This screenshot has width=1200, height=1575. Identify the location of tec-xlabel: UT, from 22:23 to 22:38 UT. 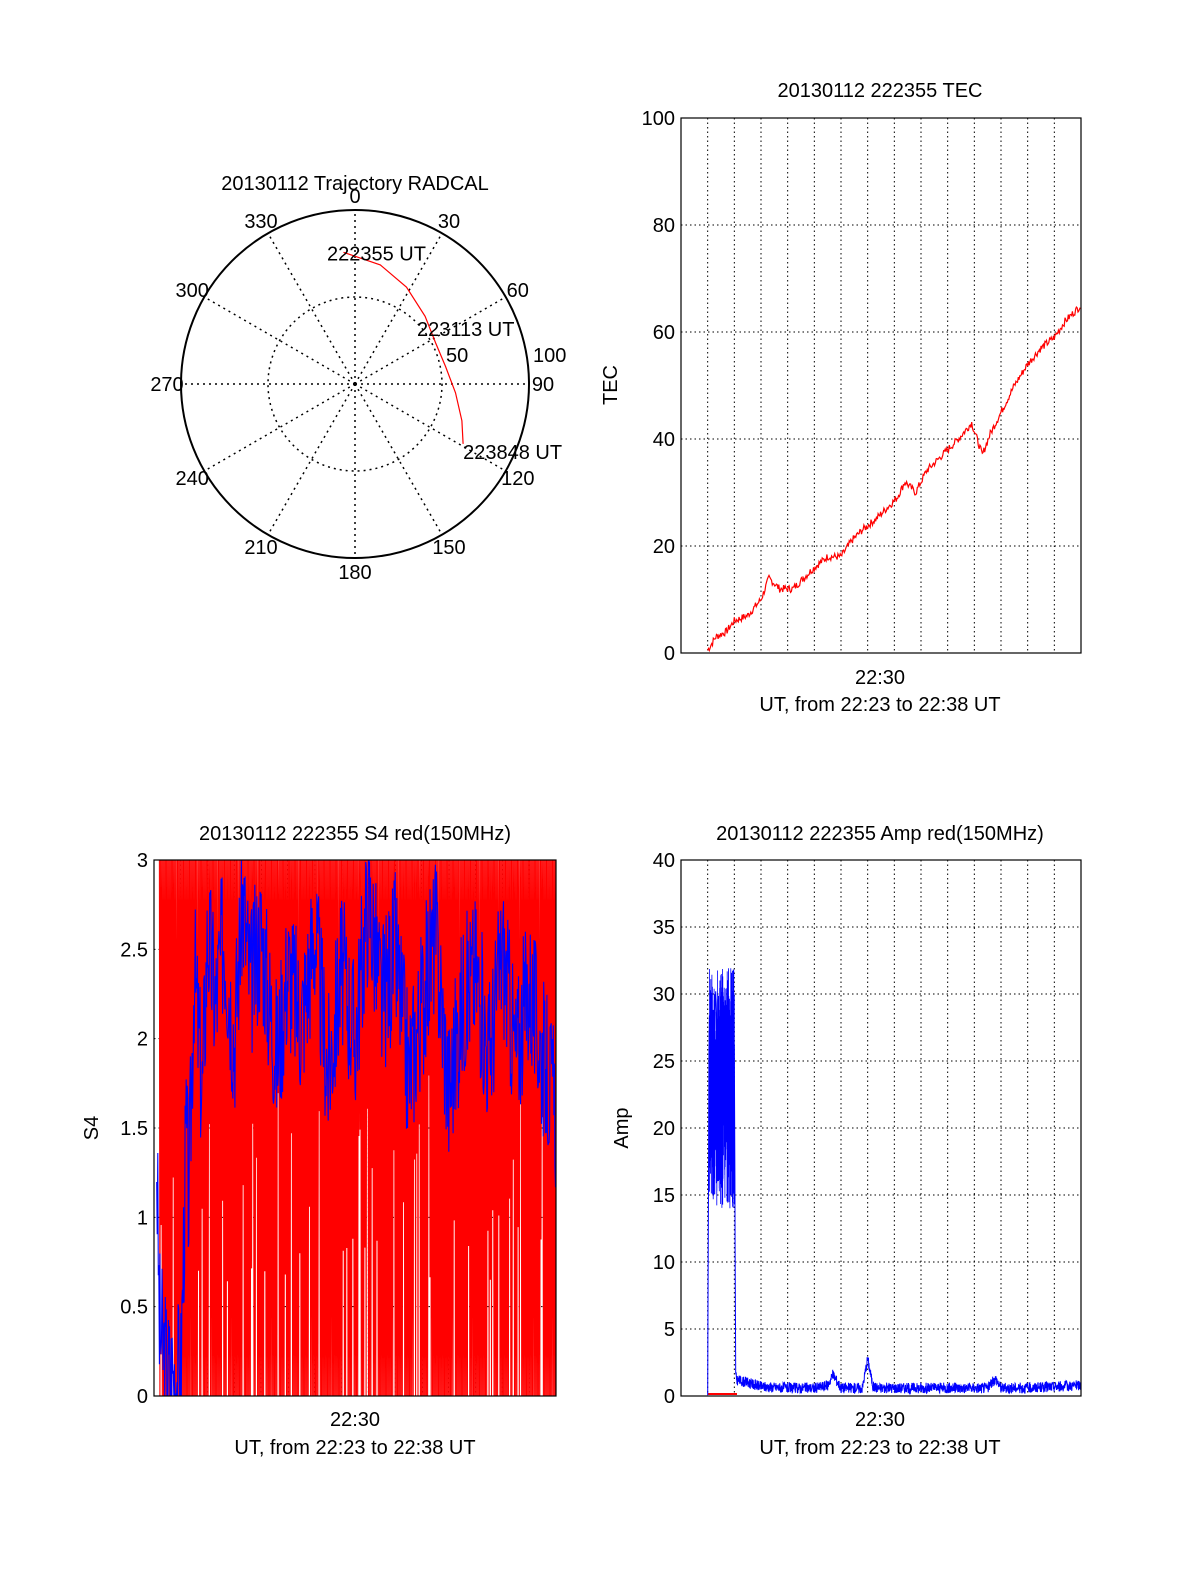
(879, 705).